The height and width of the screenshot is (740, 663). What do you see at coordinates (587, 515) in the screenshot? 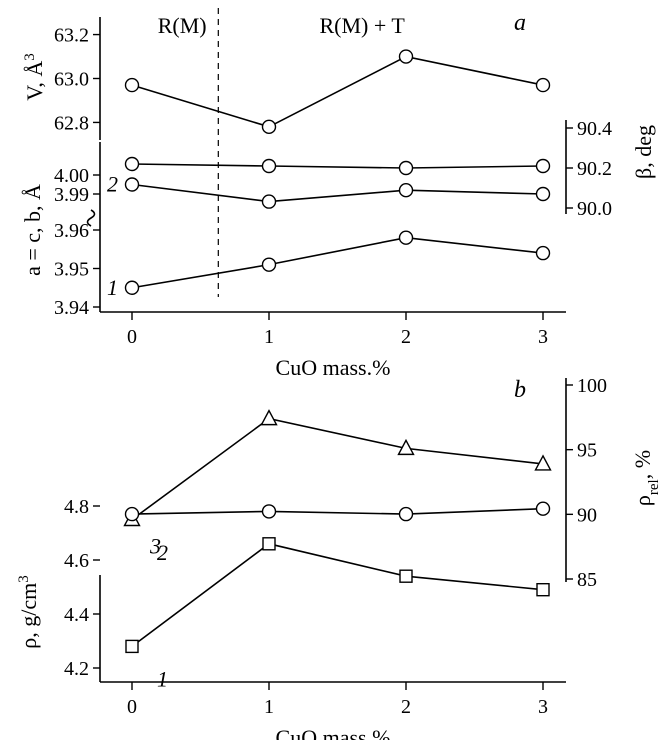
I see `panel-b-rel-y-tick-label-1: 90` at bounding box center [587, 515].